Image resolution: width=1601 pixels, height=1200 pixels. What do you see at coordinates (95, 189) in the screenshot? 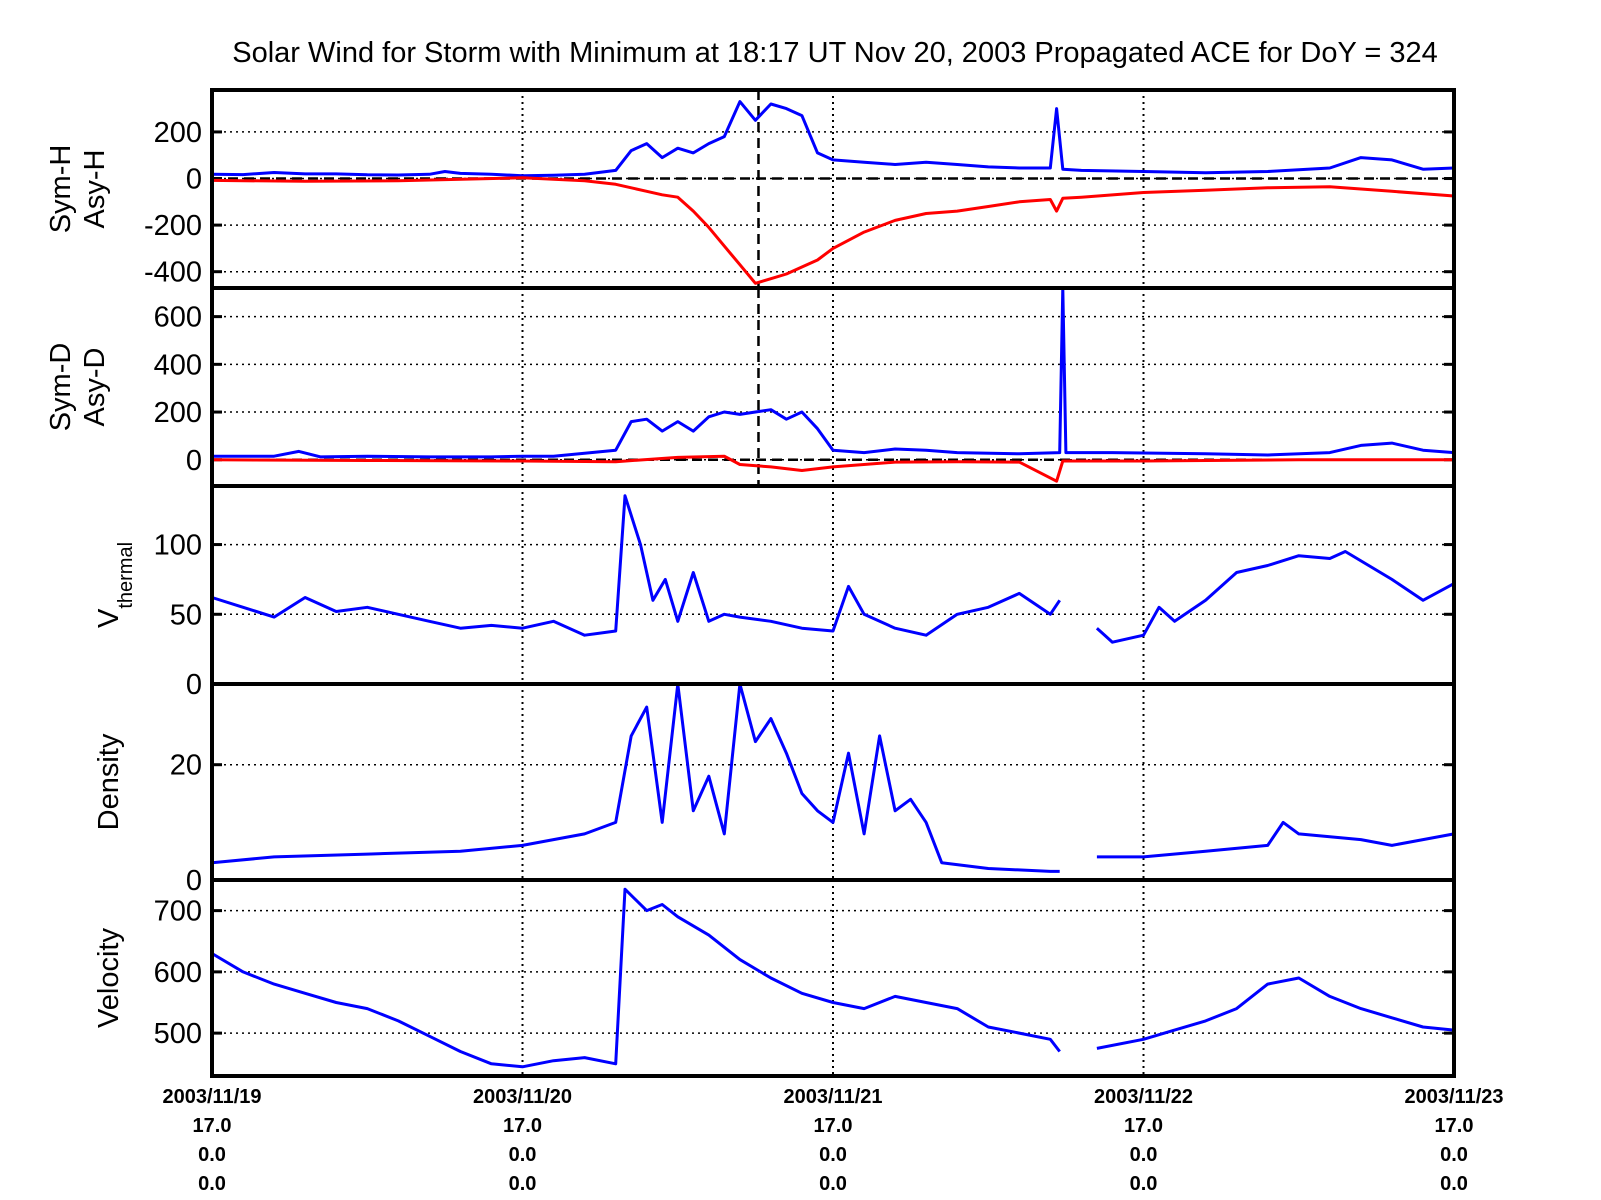
I see `ylabel: Asy-H` at bounding box center [95, 189].